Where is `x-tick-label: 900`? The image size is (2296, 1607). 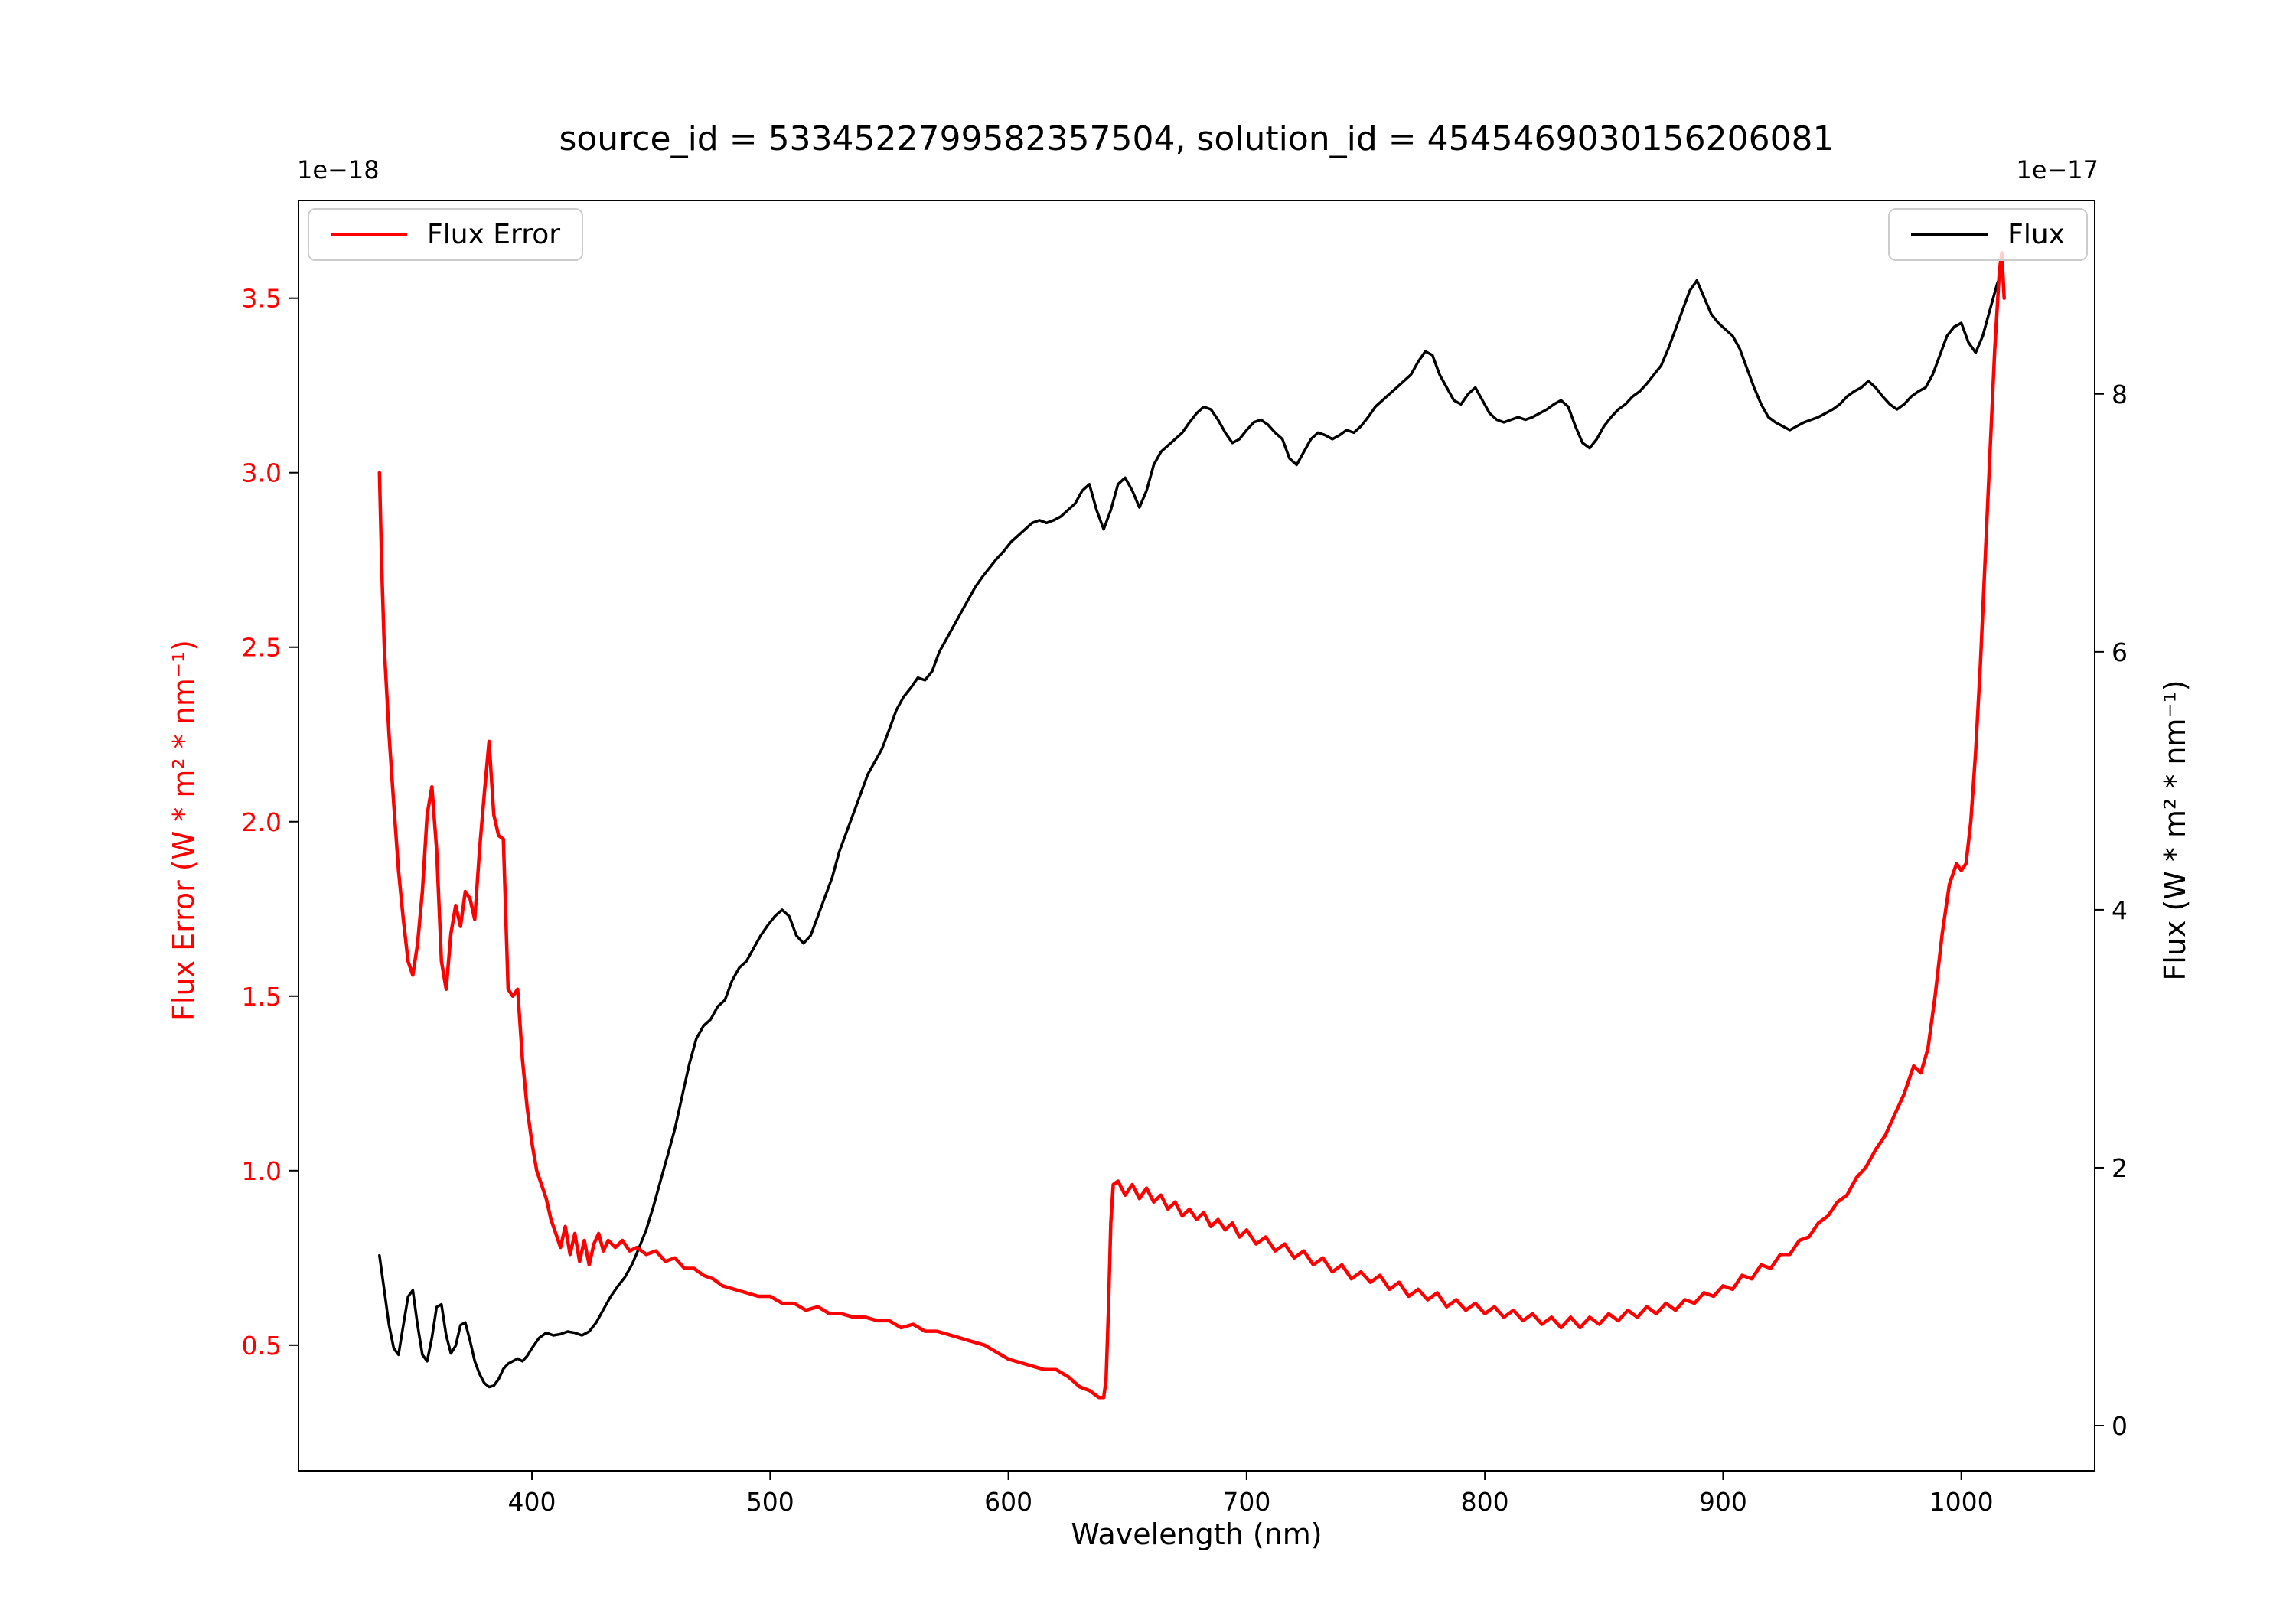 x-tick-label: 900 is located at coordinates (1723, 1502).